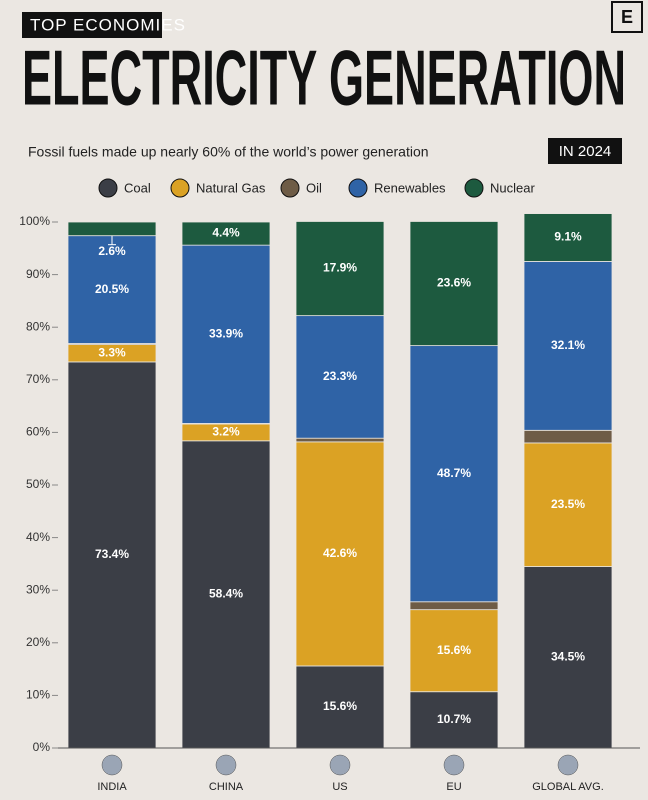  I want to click on y-tick-label: 60%, so click(38, 432).